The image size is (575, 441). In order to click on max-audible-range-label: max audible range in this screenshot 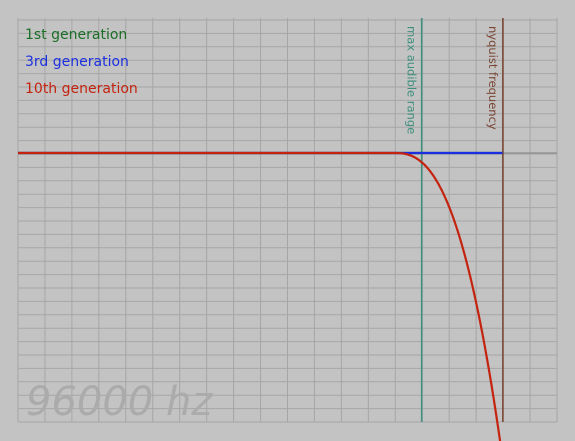, I will do `click(412, 80)`.